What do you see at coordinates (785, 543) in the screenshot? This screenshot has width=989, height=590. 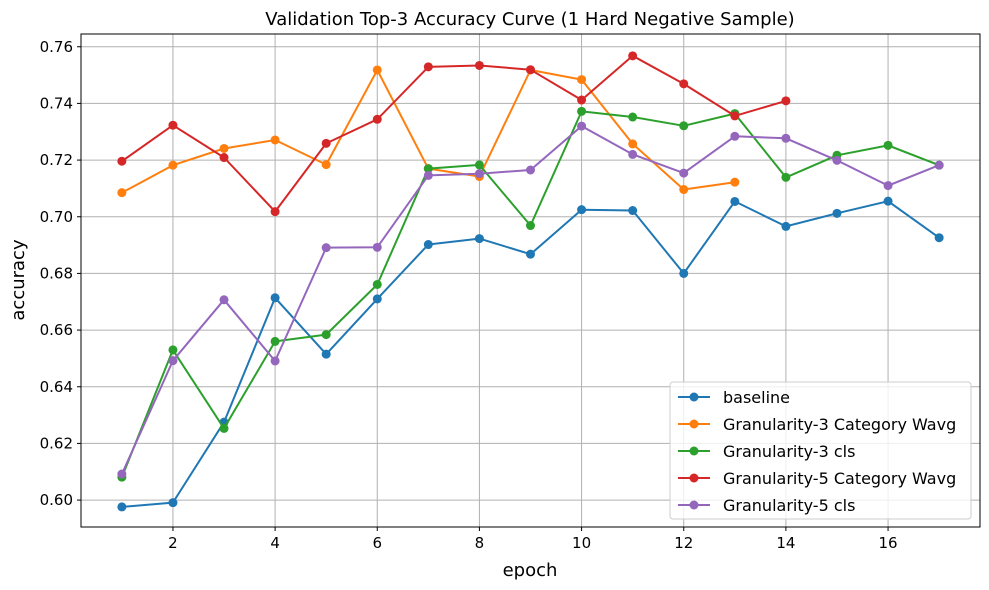 I see `x-tick-label: 14` at bounding box center [785, 543].